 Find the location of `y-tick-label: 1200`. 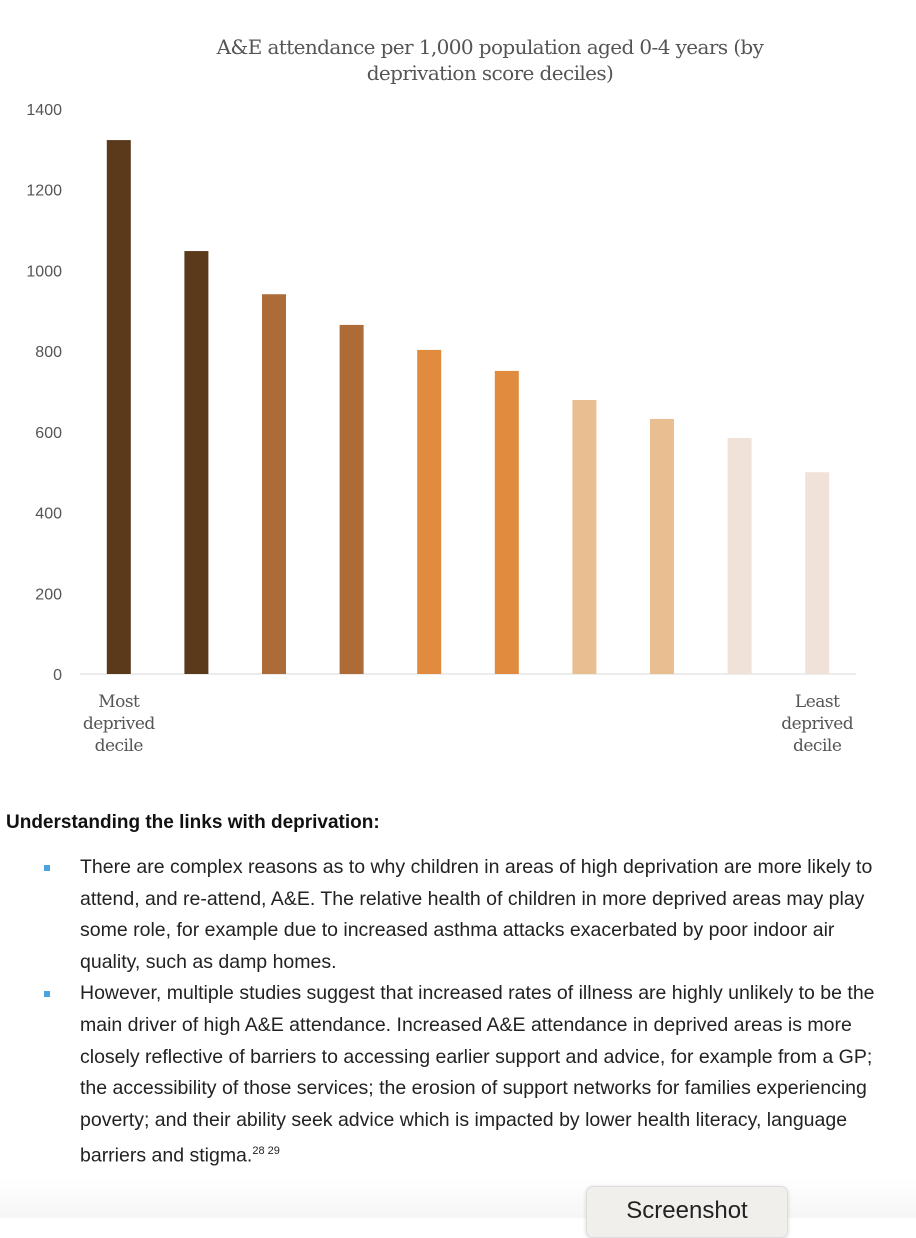

y-tick-label: 1200 is located at coordinates (44, 191).